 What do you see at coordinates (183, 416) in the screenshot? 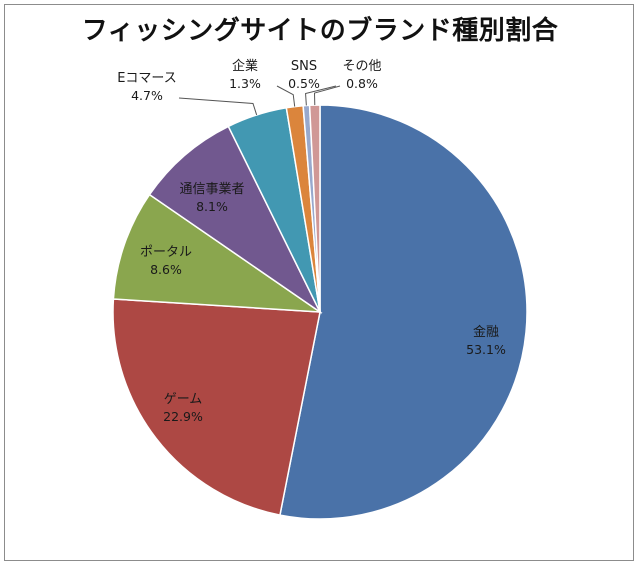
I see `slice-value-label: 22.9%` at bounding box center [183, 416].